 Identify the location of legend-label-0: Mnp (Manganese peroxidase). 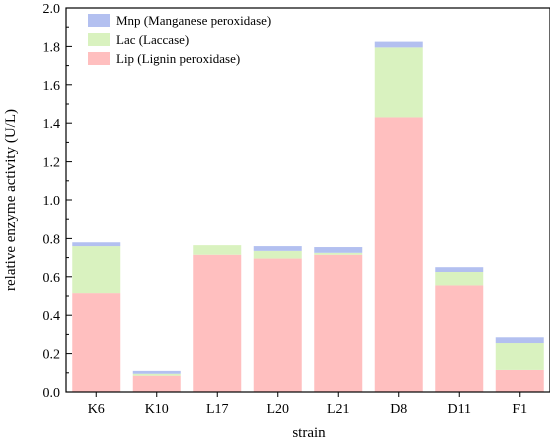
(193, 20).